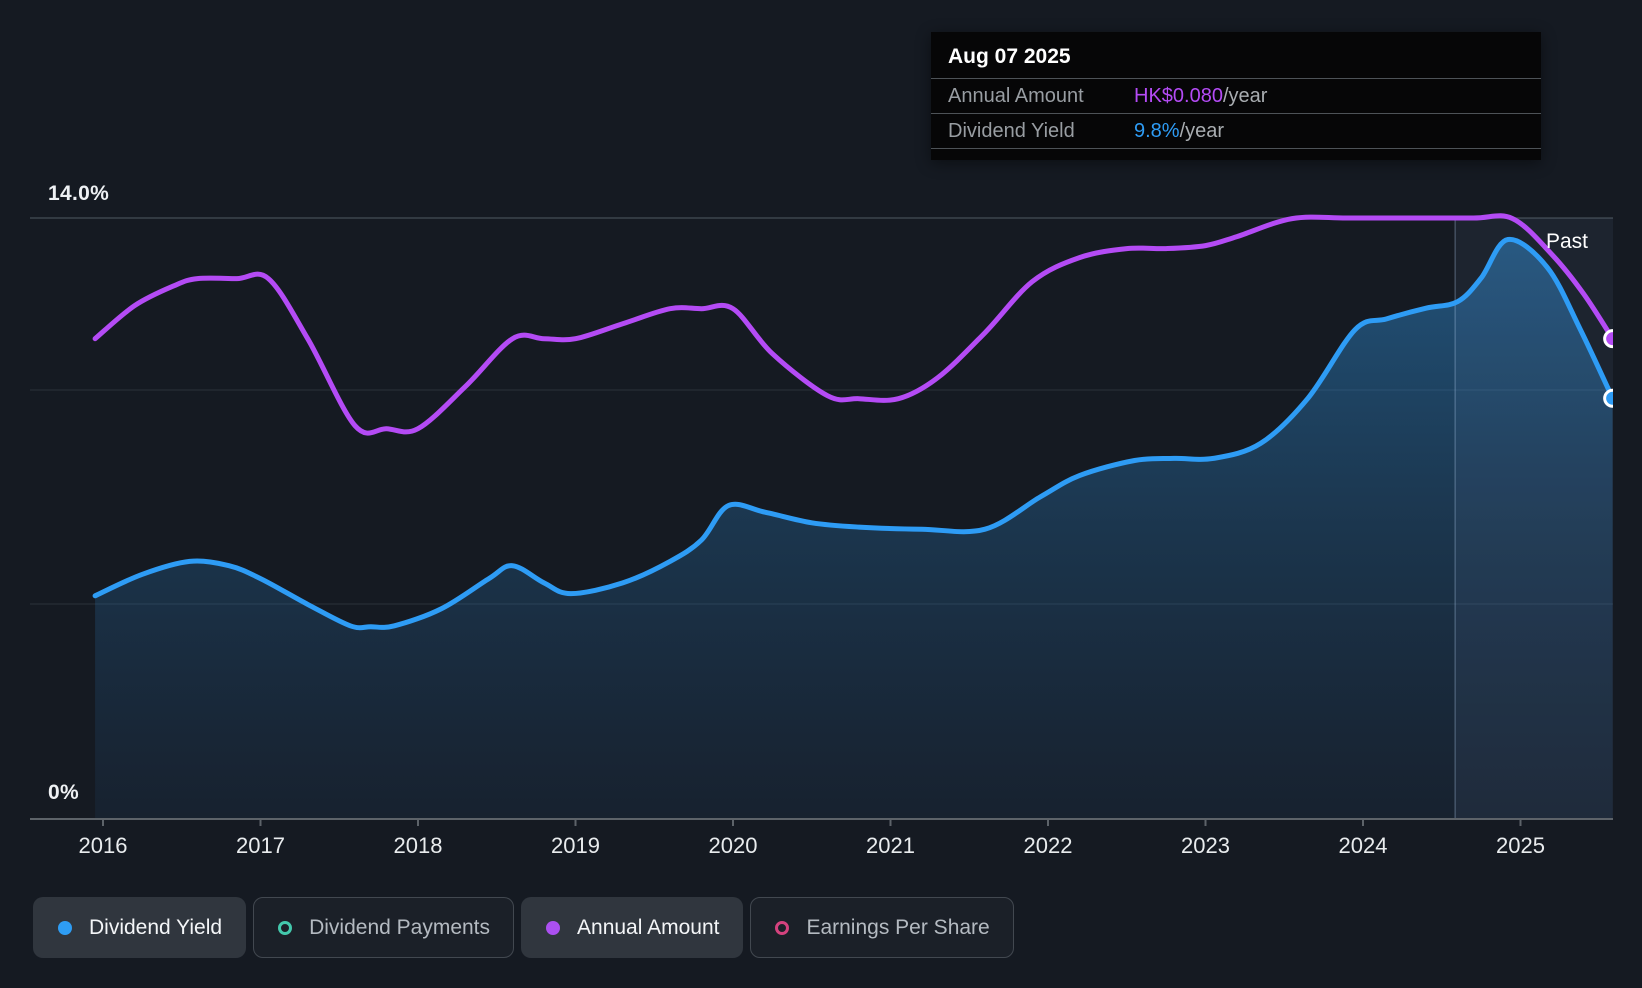 This screenshot has height=988, width=1642. I want to click on x-axis-label-2019: 2019, so click(575, 845).